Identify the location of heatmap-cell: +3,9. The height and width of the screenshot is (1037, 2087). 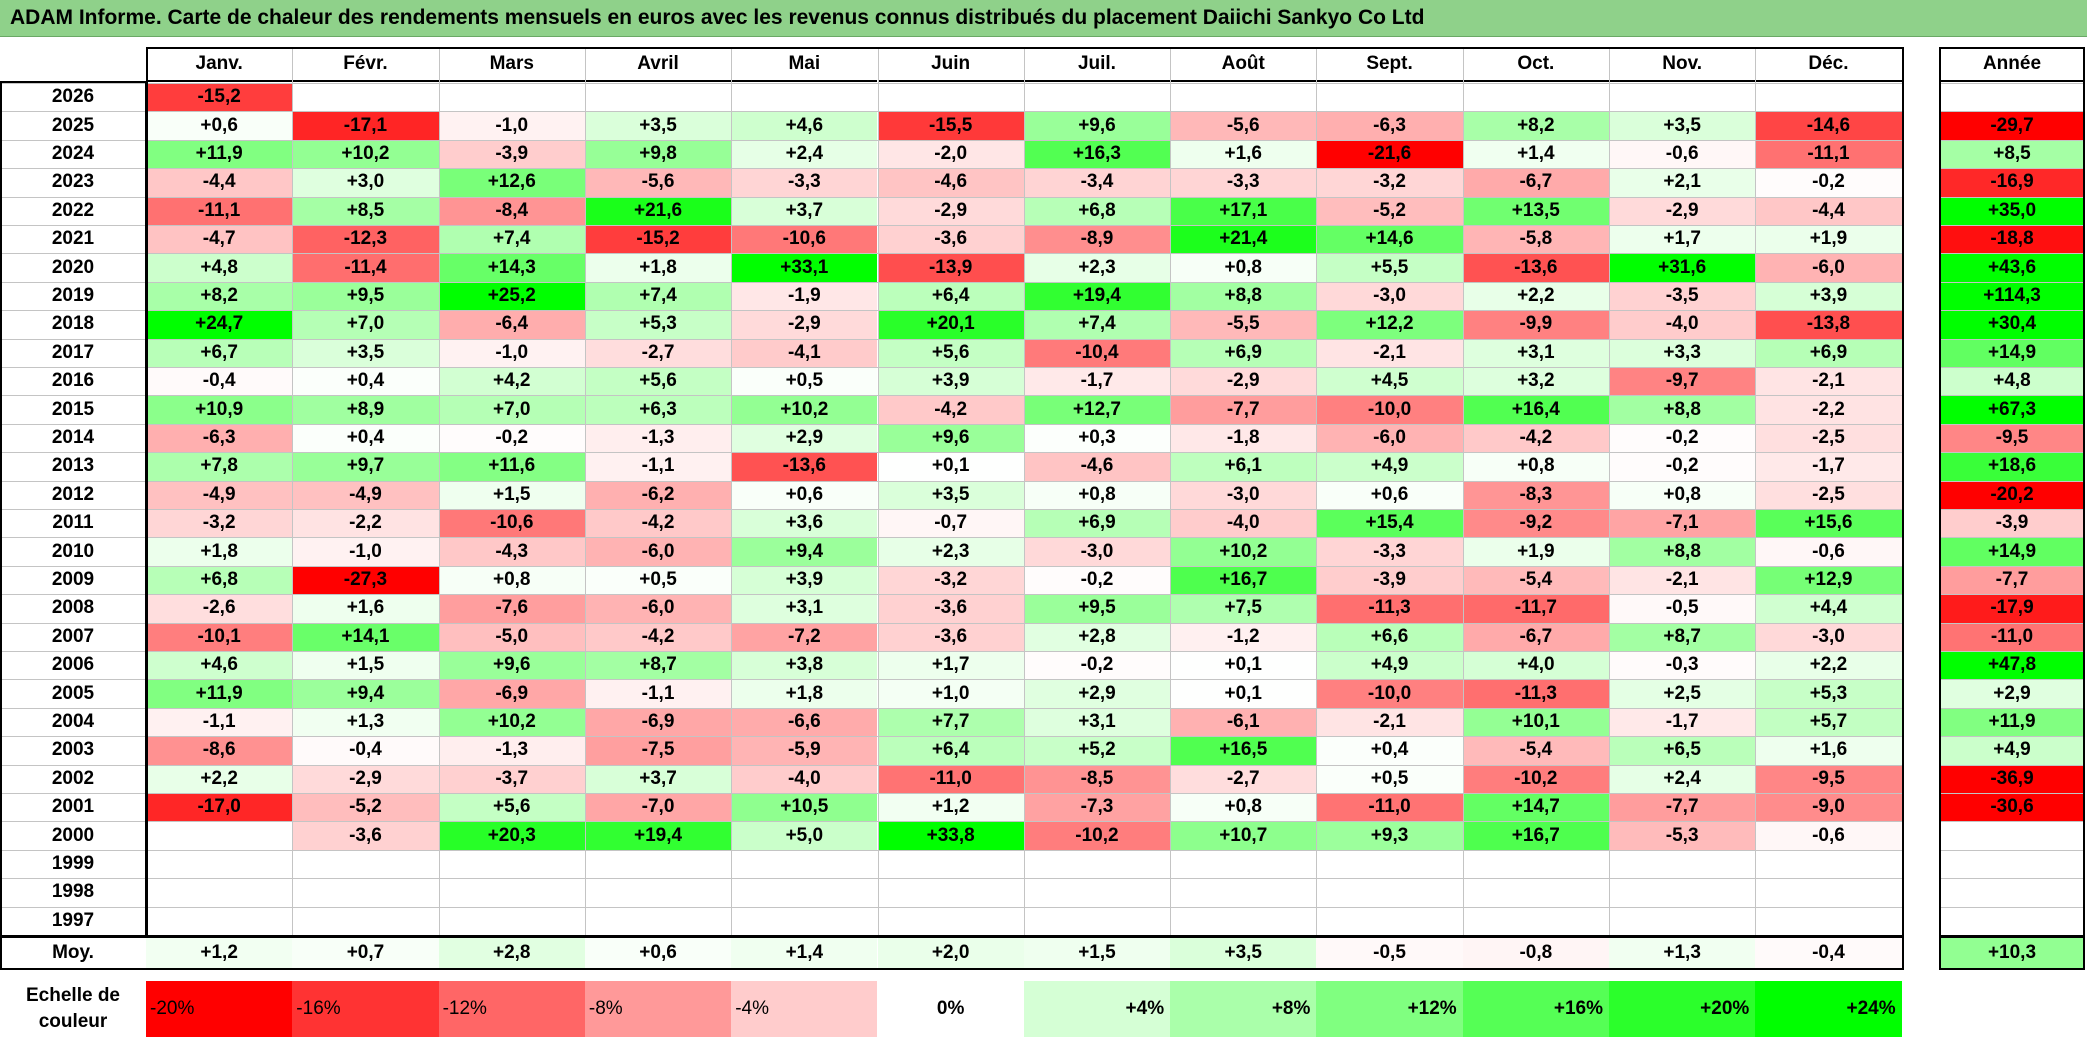
(950, 381).